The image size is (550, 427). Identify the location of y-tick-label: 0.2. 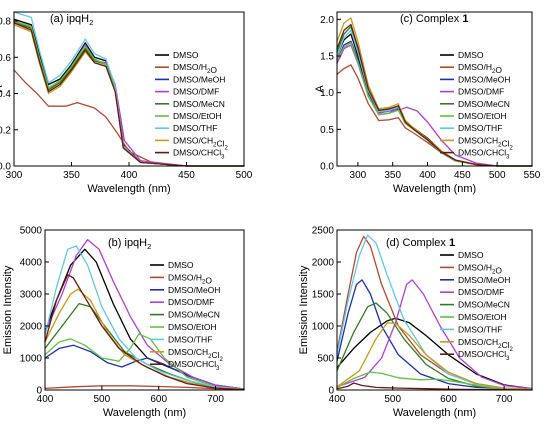
(5, 130).